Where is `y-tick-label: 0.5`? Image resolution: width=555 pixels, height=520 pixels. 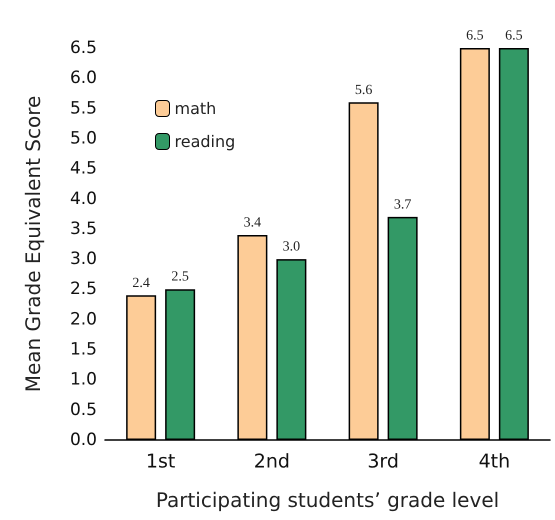
y-tick-label: 0.5 is located at coordinates (83, 410).